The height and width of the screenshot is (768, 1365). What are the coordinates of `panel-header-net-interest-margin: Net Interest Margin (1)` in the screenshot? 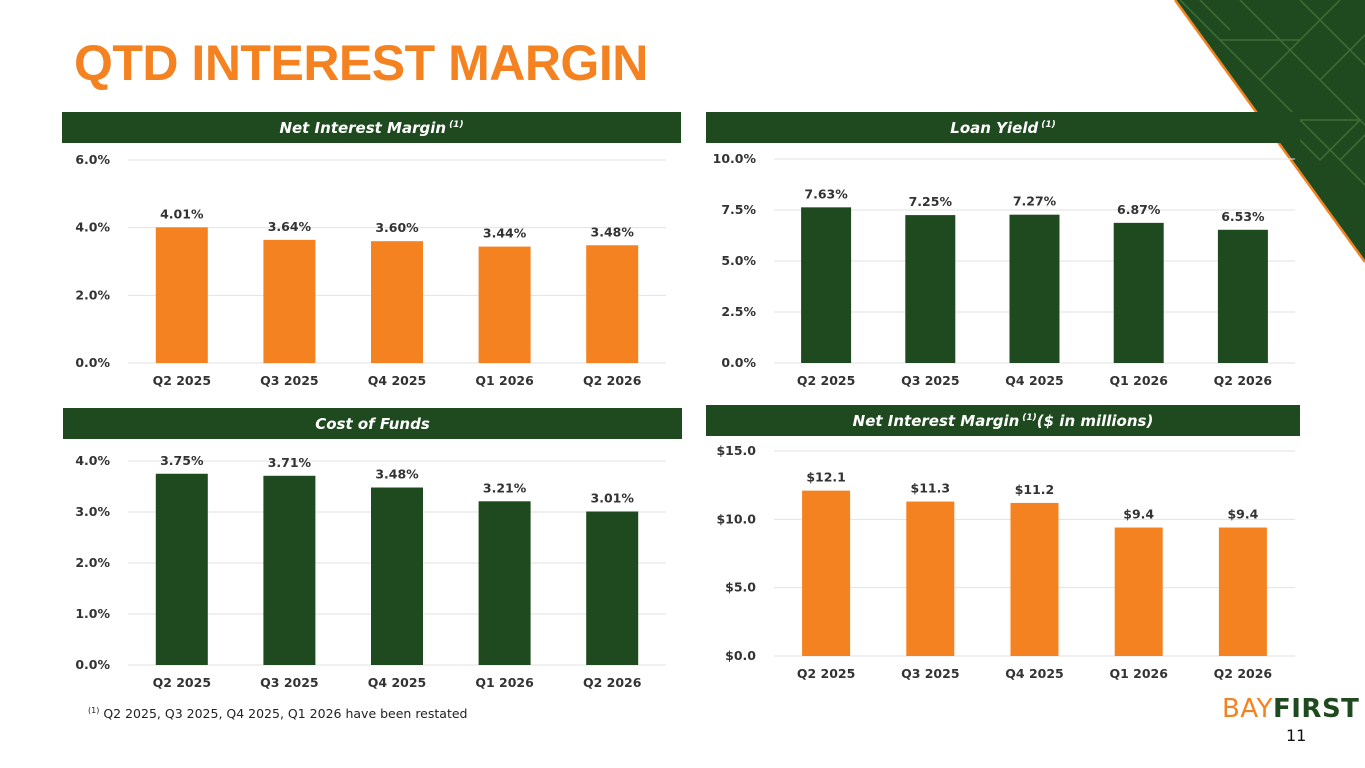 It's located at (371, 127).